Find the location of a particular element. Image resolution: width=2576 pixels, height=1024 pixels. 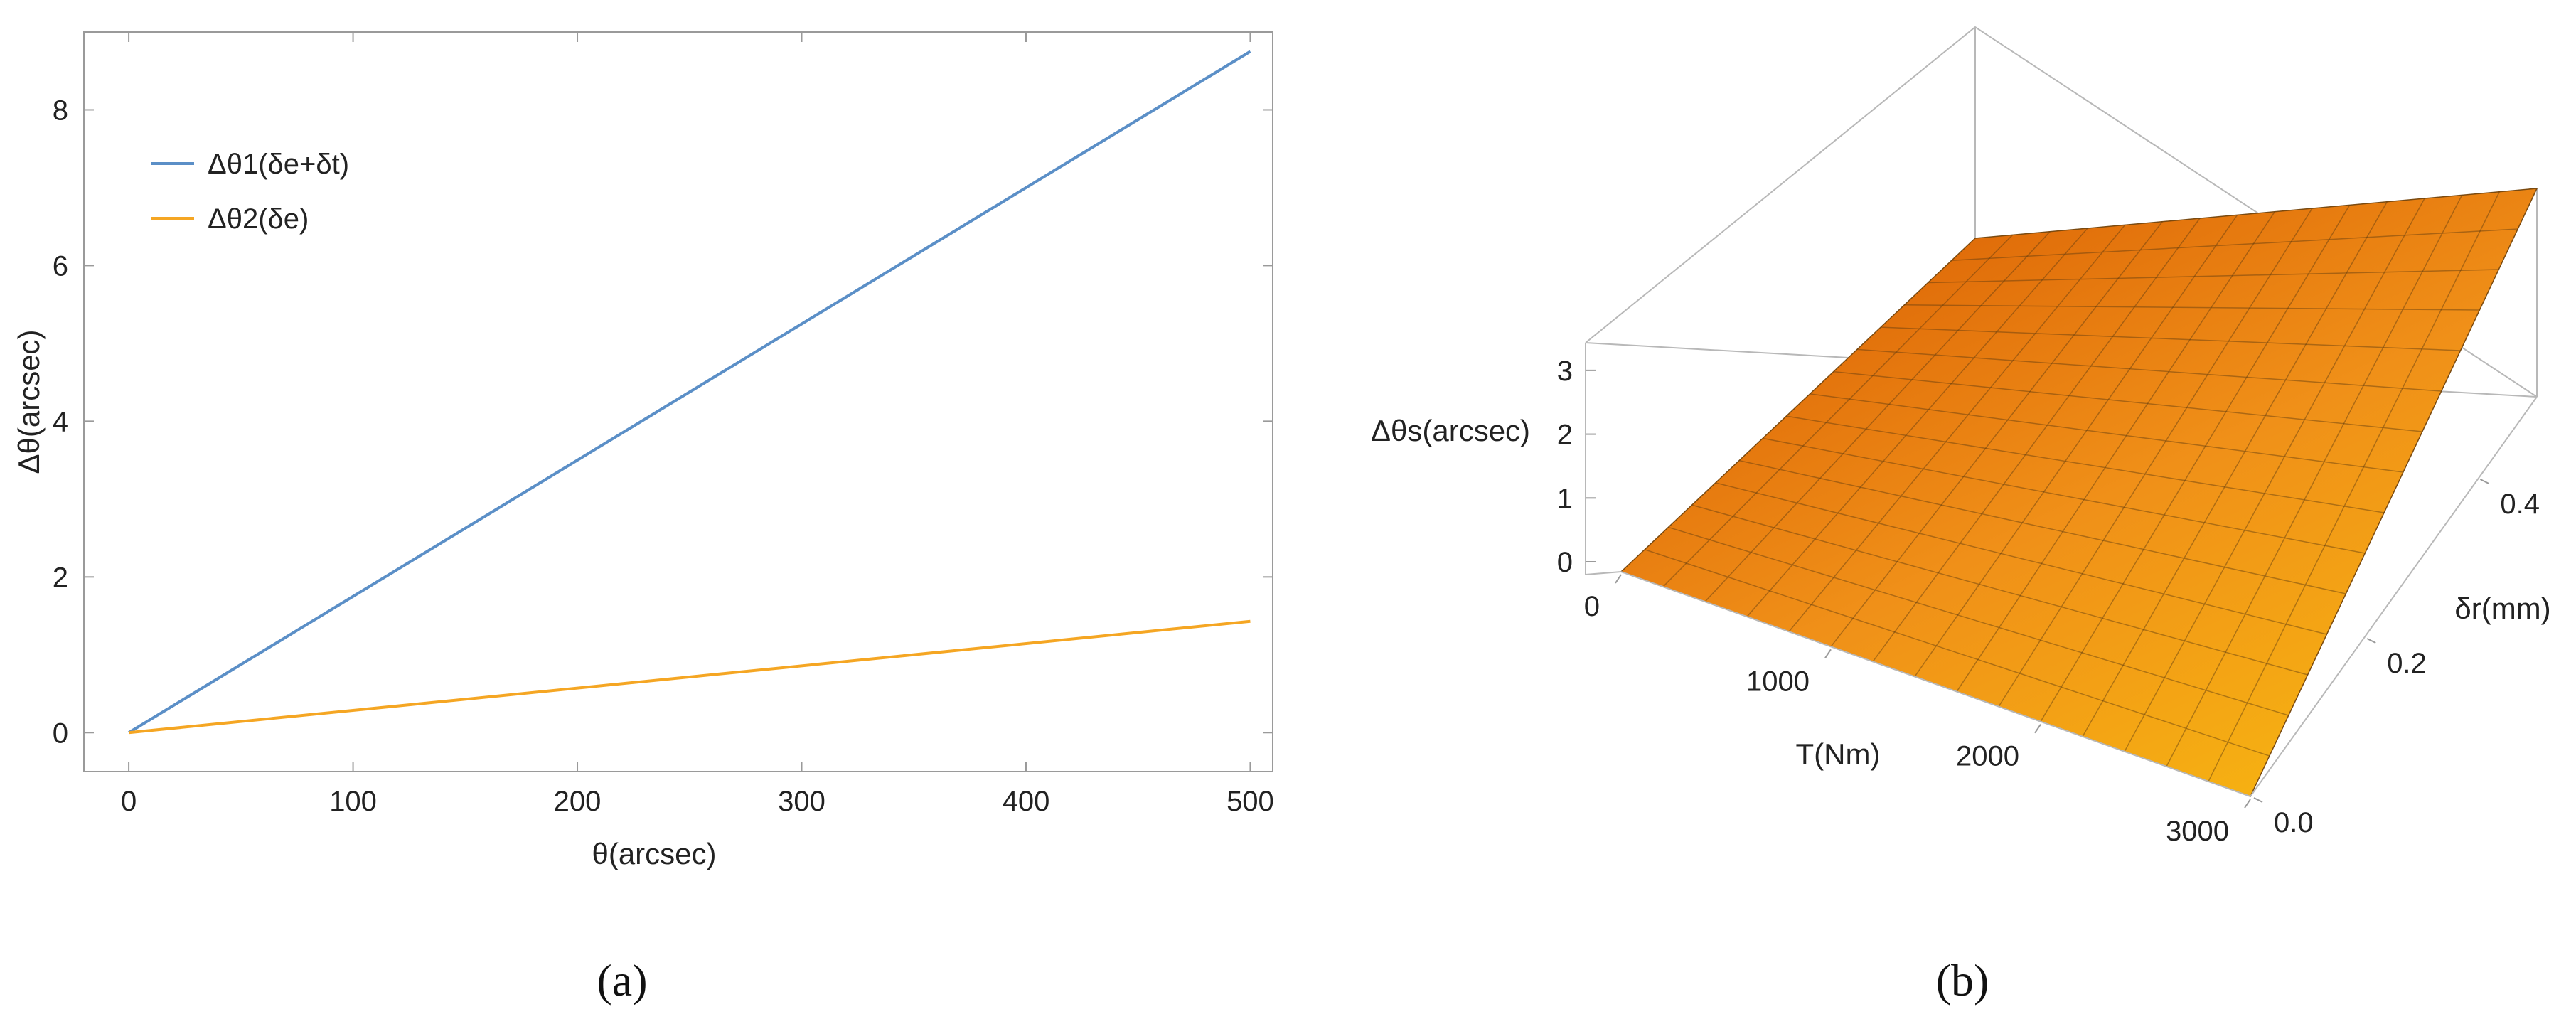

x-tick-label: 2000 is located at coordinates (1987, 756).